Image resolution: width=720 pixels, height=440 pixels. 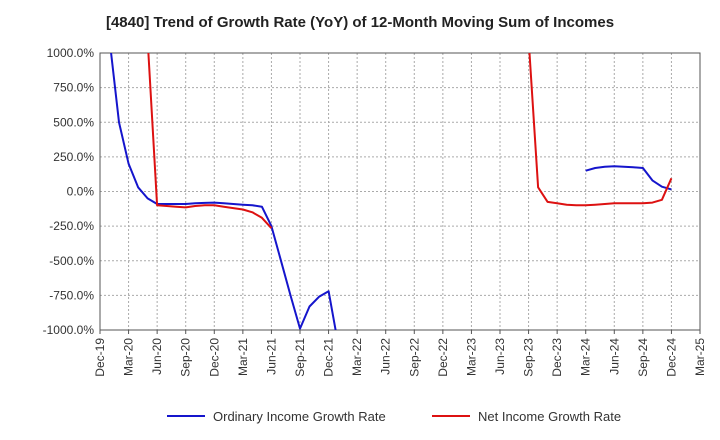 I want to click on x-tick-label: Mar-25, so click(x=700, y=357).